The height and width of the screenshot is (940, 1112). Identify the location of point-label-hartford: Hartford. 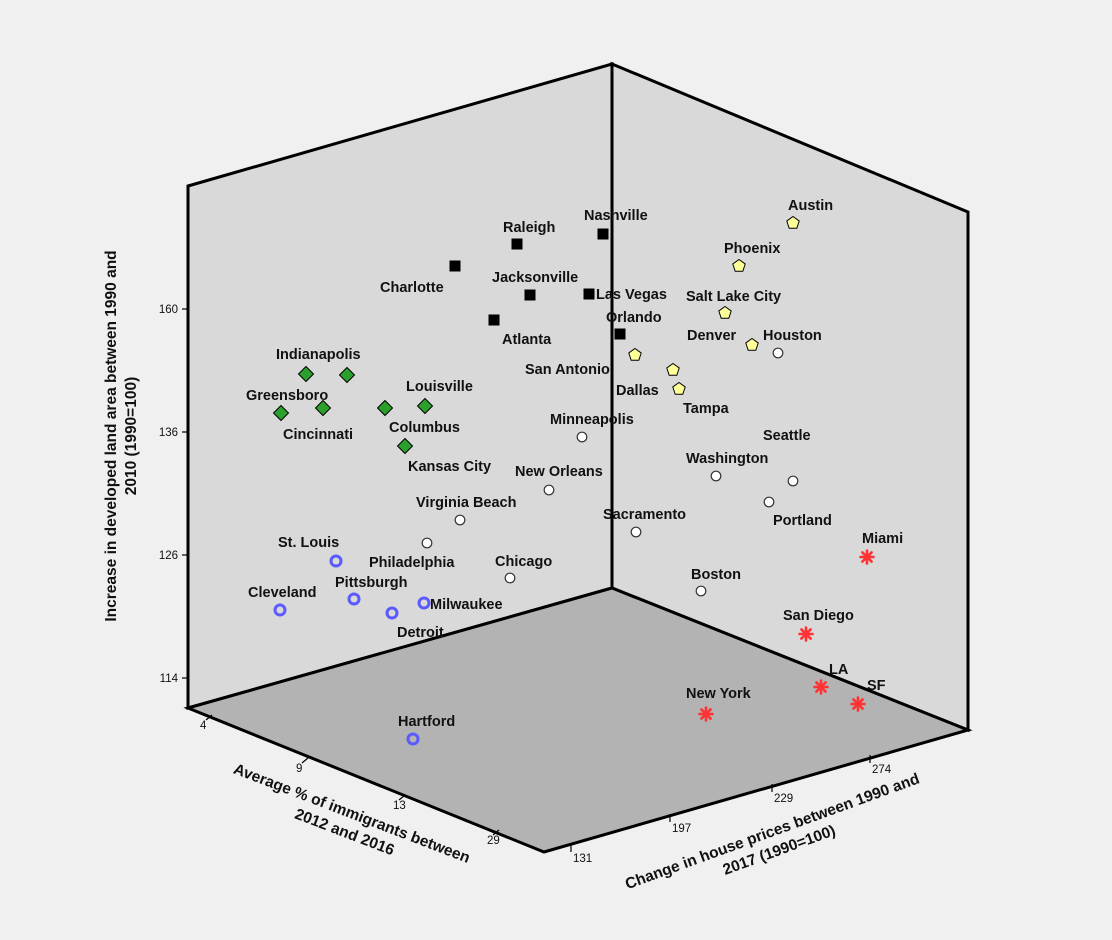
(426, 722).